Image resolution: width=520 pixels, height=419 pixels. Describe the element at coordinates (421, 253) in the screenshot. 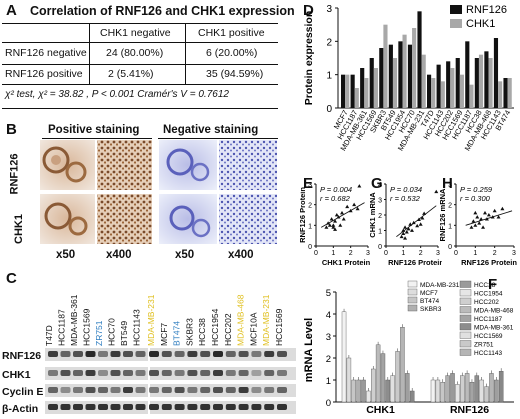

I see `x-tick-label: 2` at that location.